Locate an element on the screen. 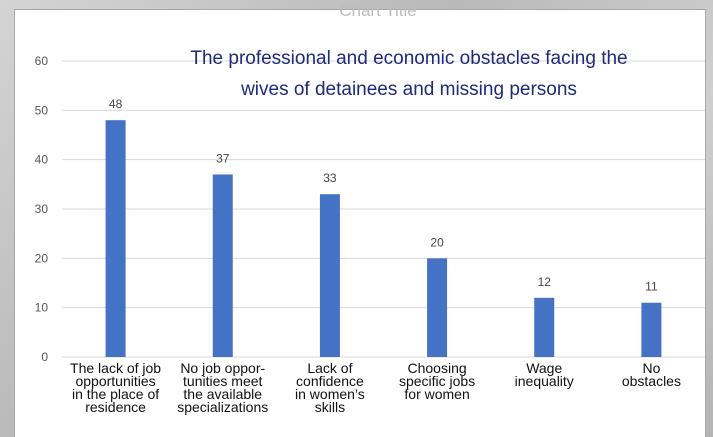 This screenshot has width=713, height=437. y-tick-label: 10 is located at coordinates (42, 308).